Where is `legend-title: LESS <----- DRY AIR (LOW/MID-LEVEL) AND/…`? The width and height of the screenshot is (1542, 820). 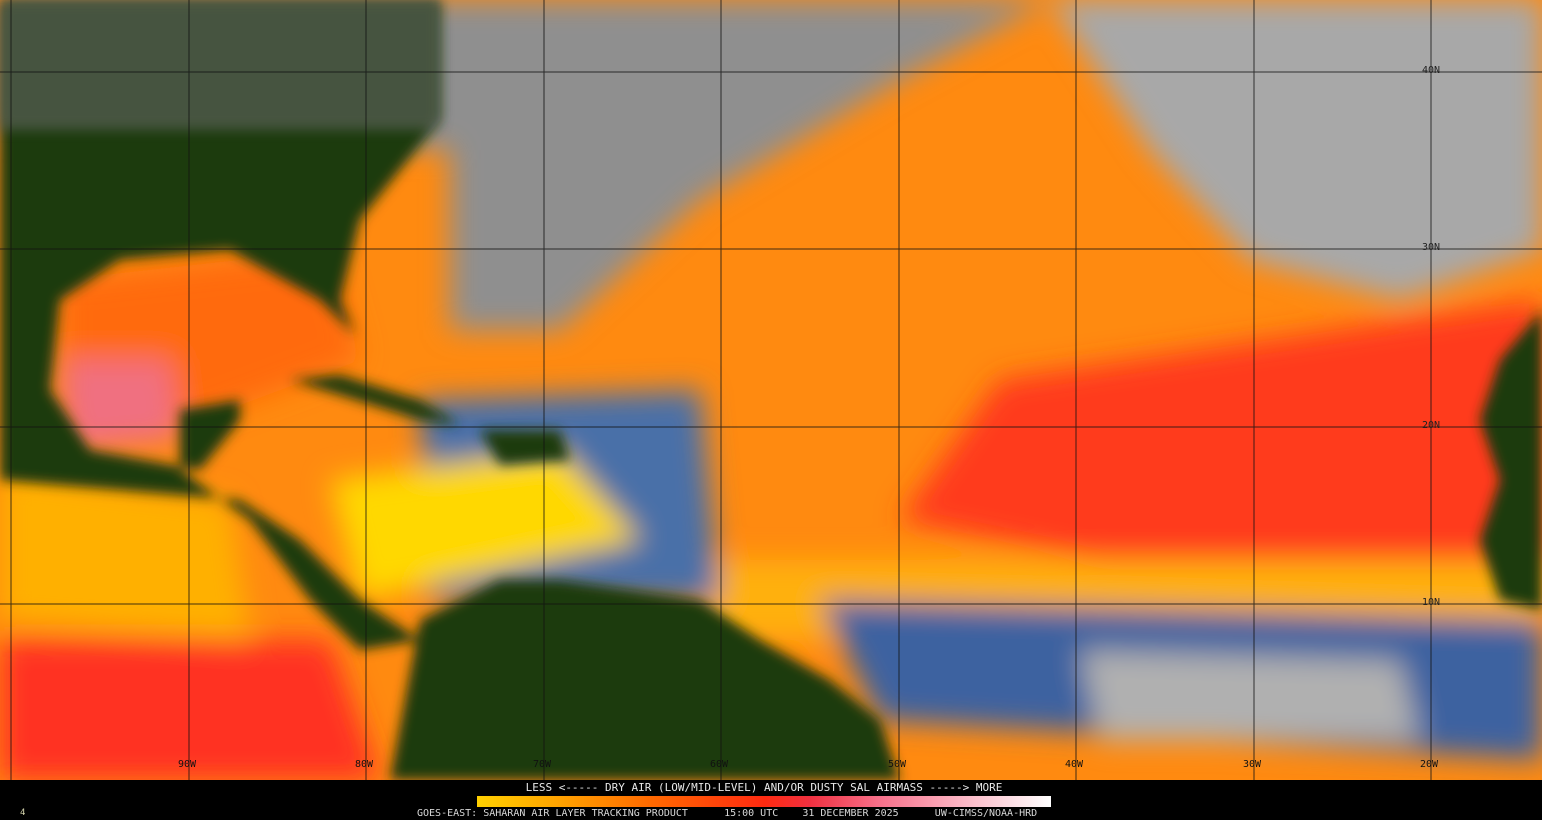 legend-title: LESS <----- DRY AIR (LOW/MID-LEVEL) AND/… is located at coordinates (764, 787).